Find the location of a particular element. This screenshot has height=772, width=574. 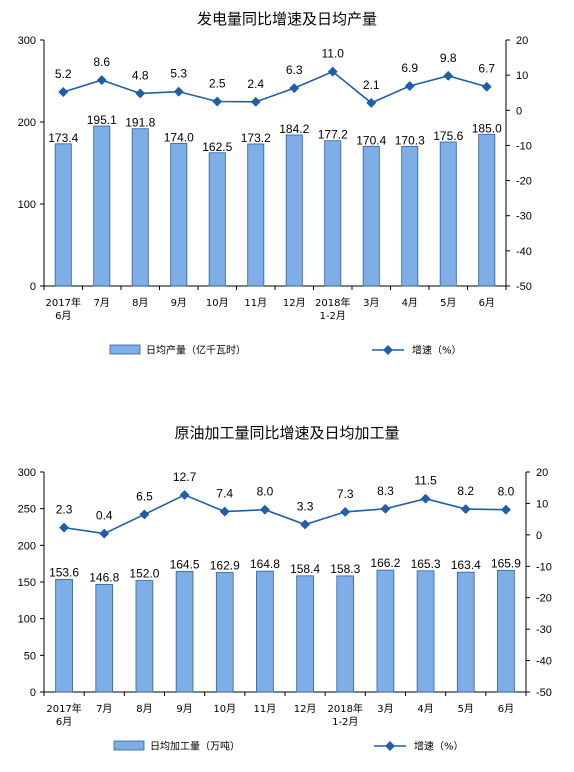

y-tick-label: 50 is located at coordinates (30, 656).